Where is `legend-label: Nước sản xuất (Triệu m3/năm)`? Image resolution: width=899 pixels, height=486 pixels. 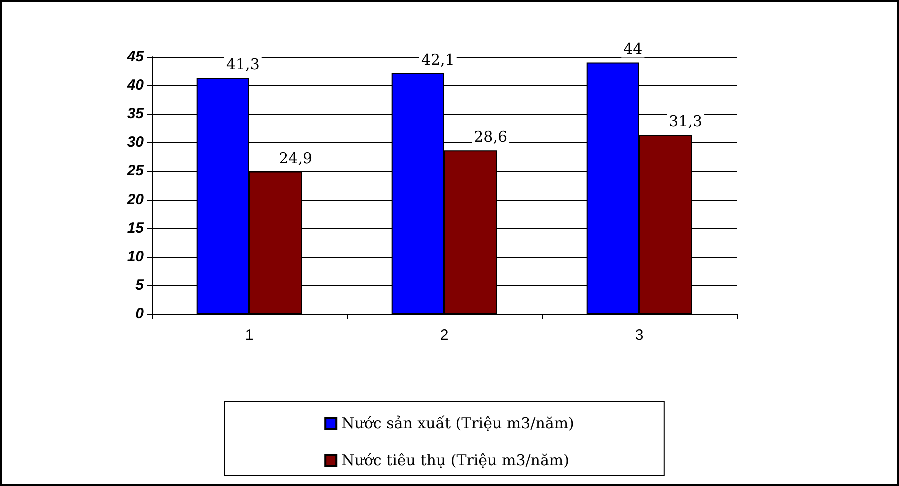
legend-label: Nước sản xuất (Triệu m3/năm) is located at coordinates (458, 423).